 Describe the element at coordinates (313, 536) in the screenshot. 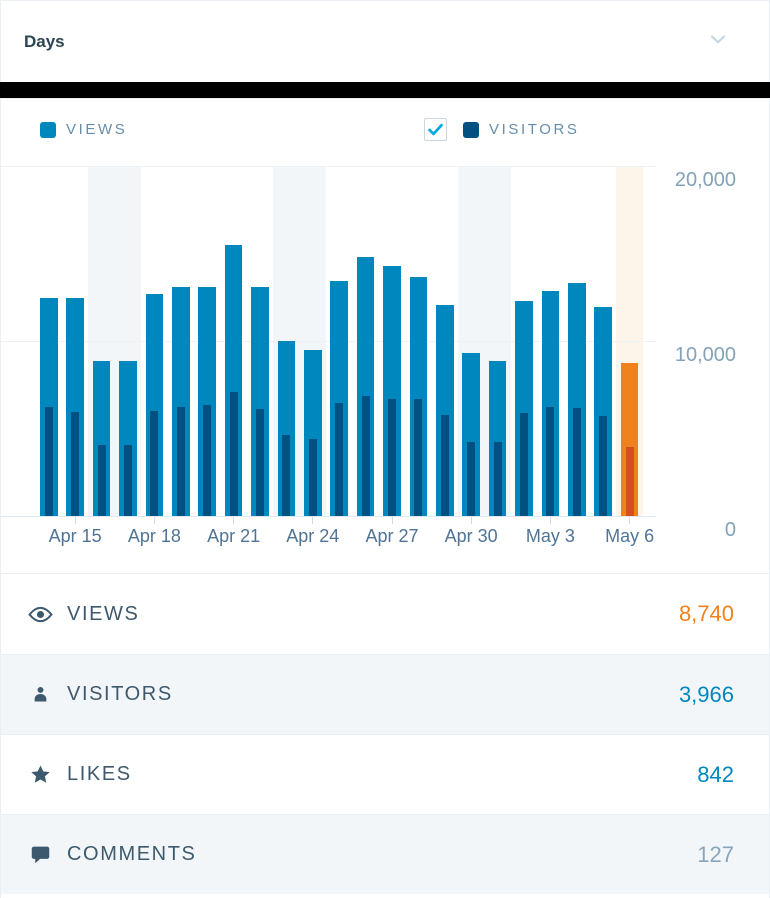

I see `x-axis-label: Apr 24` at that location.